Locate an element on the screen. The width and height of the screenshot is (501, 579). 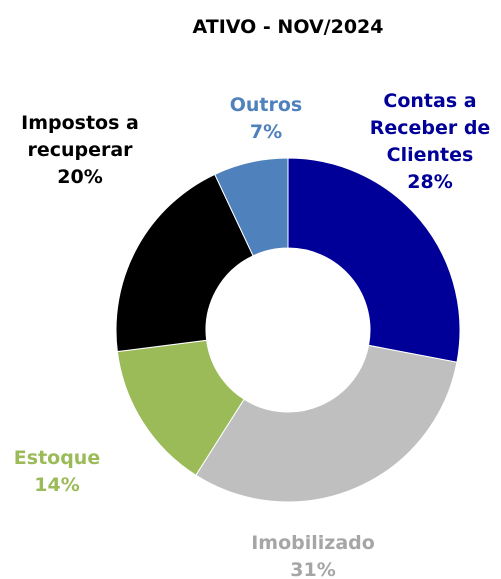
value-label: 14% is located at coordinates (57, 485).